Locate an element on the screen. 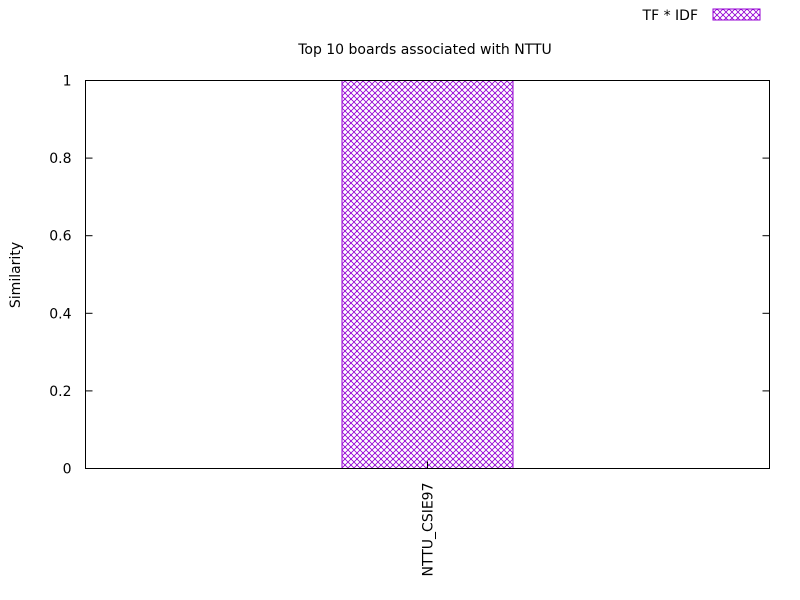  y-tick-label: 0.2 is located at coordinates (60, 392).